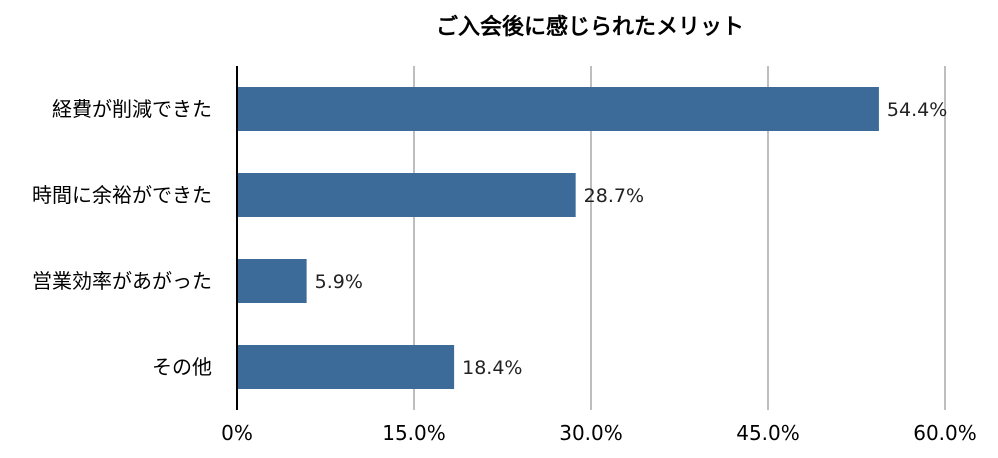 The height and width of the screenshot is (458, 998). I want to click on x-tick-labels: 0% 15.0% 30.0% 45.0% 60.0%, so click(599, 433).